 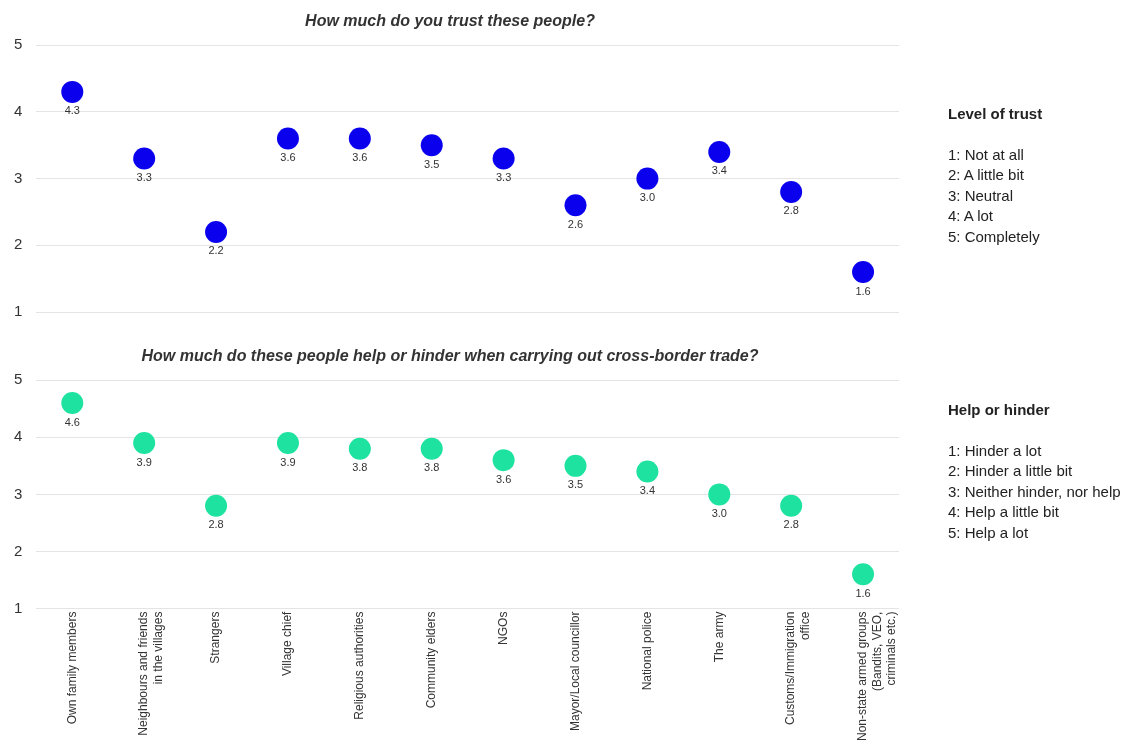 What do you see at coordinates (287, 643) in the screenshot?
I see `x-tick-label: Village chief` at bounding box center [287, 643].